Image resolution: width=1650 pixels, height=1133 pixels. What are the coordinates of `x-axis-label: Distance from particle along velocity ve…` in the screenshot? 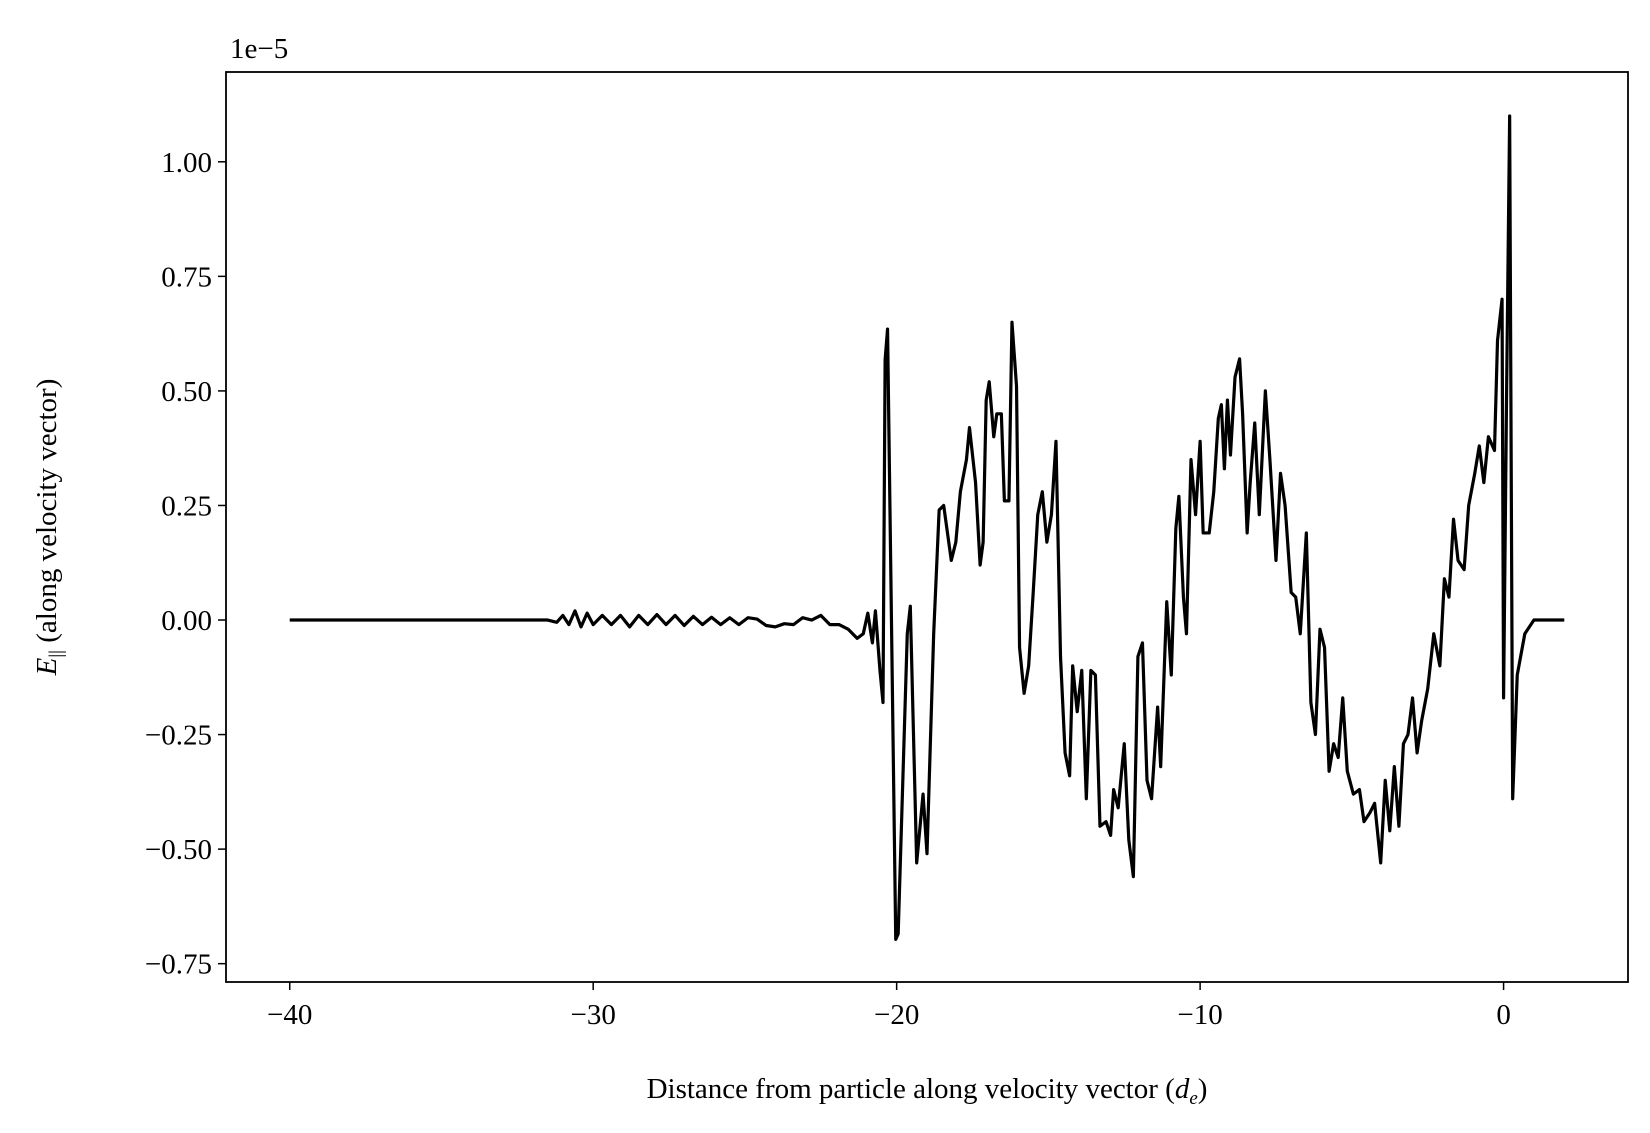 It's located at (927, 1091).